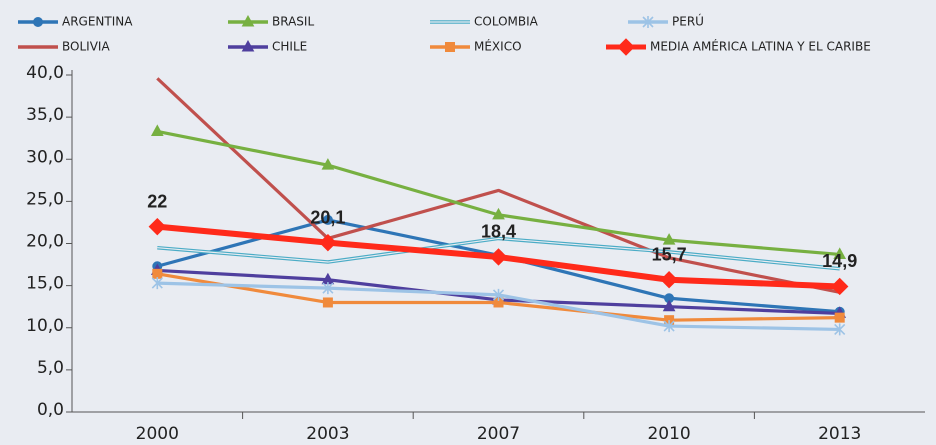 This screenshot has width=936, height=445. I want to click on y-tick-label: 10,0, so click(45, 326).